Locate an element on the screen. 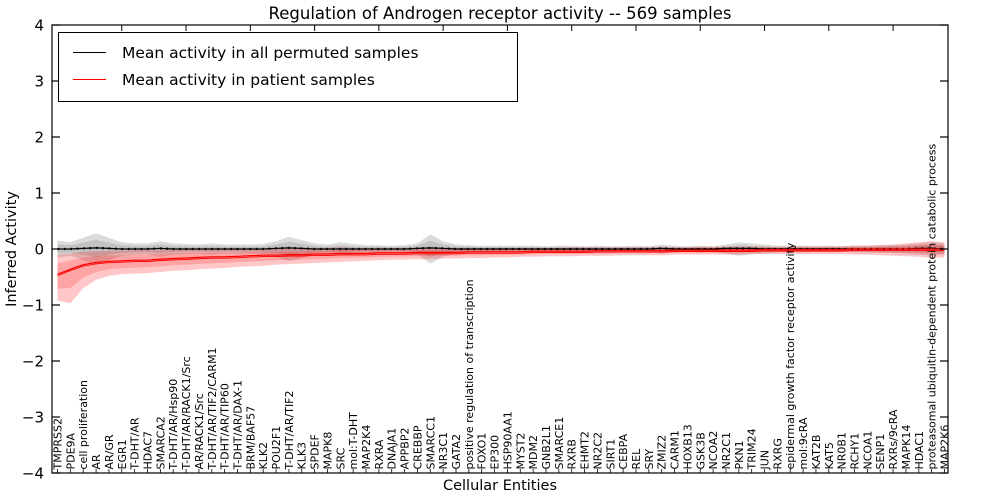 Image resolution: width=1000 pixels, height=500 pixels. x-tick-label: SMARCE1 is located at coordinates (559, 443).